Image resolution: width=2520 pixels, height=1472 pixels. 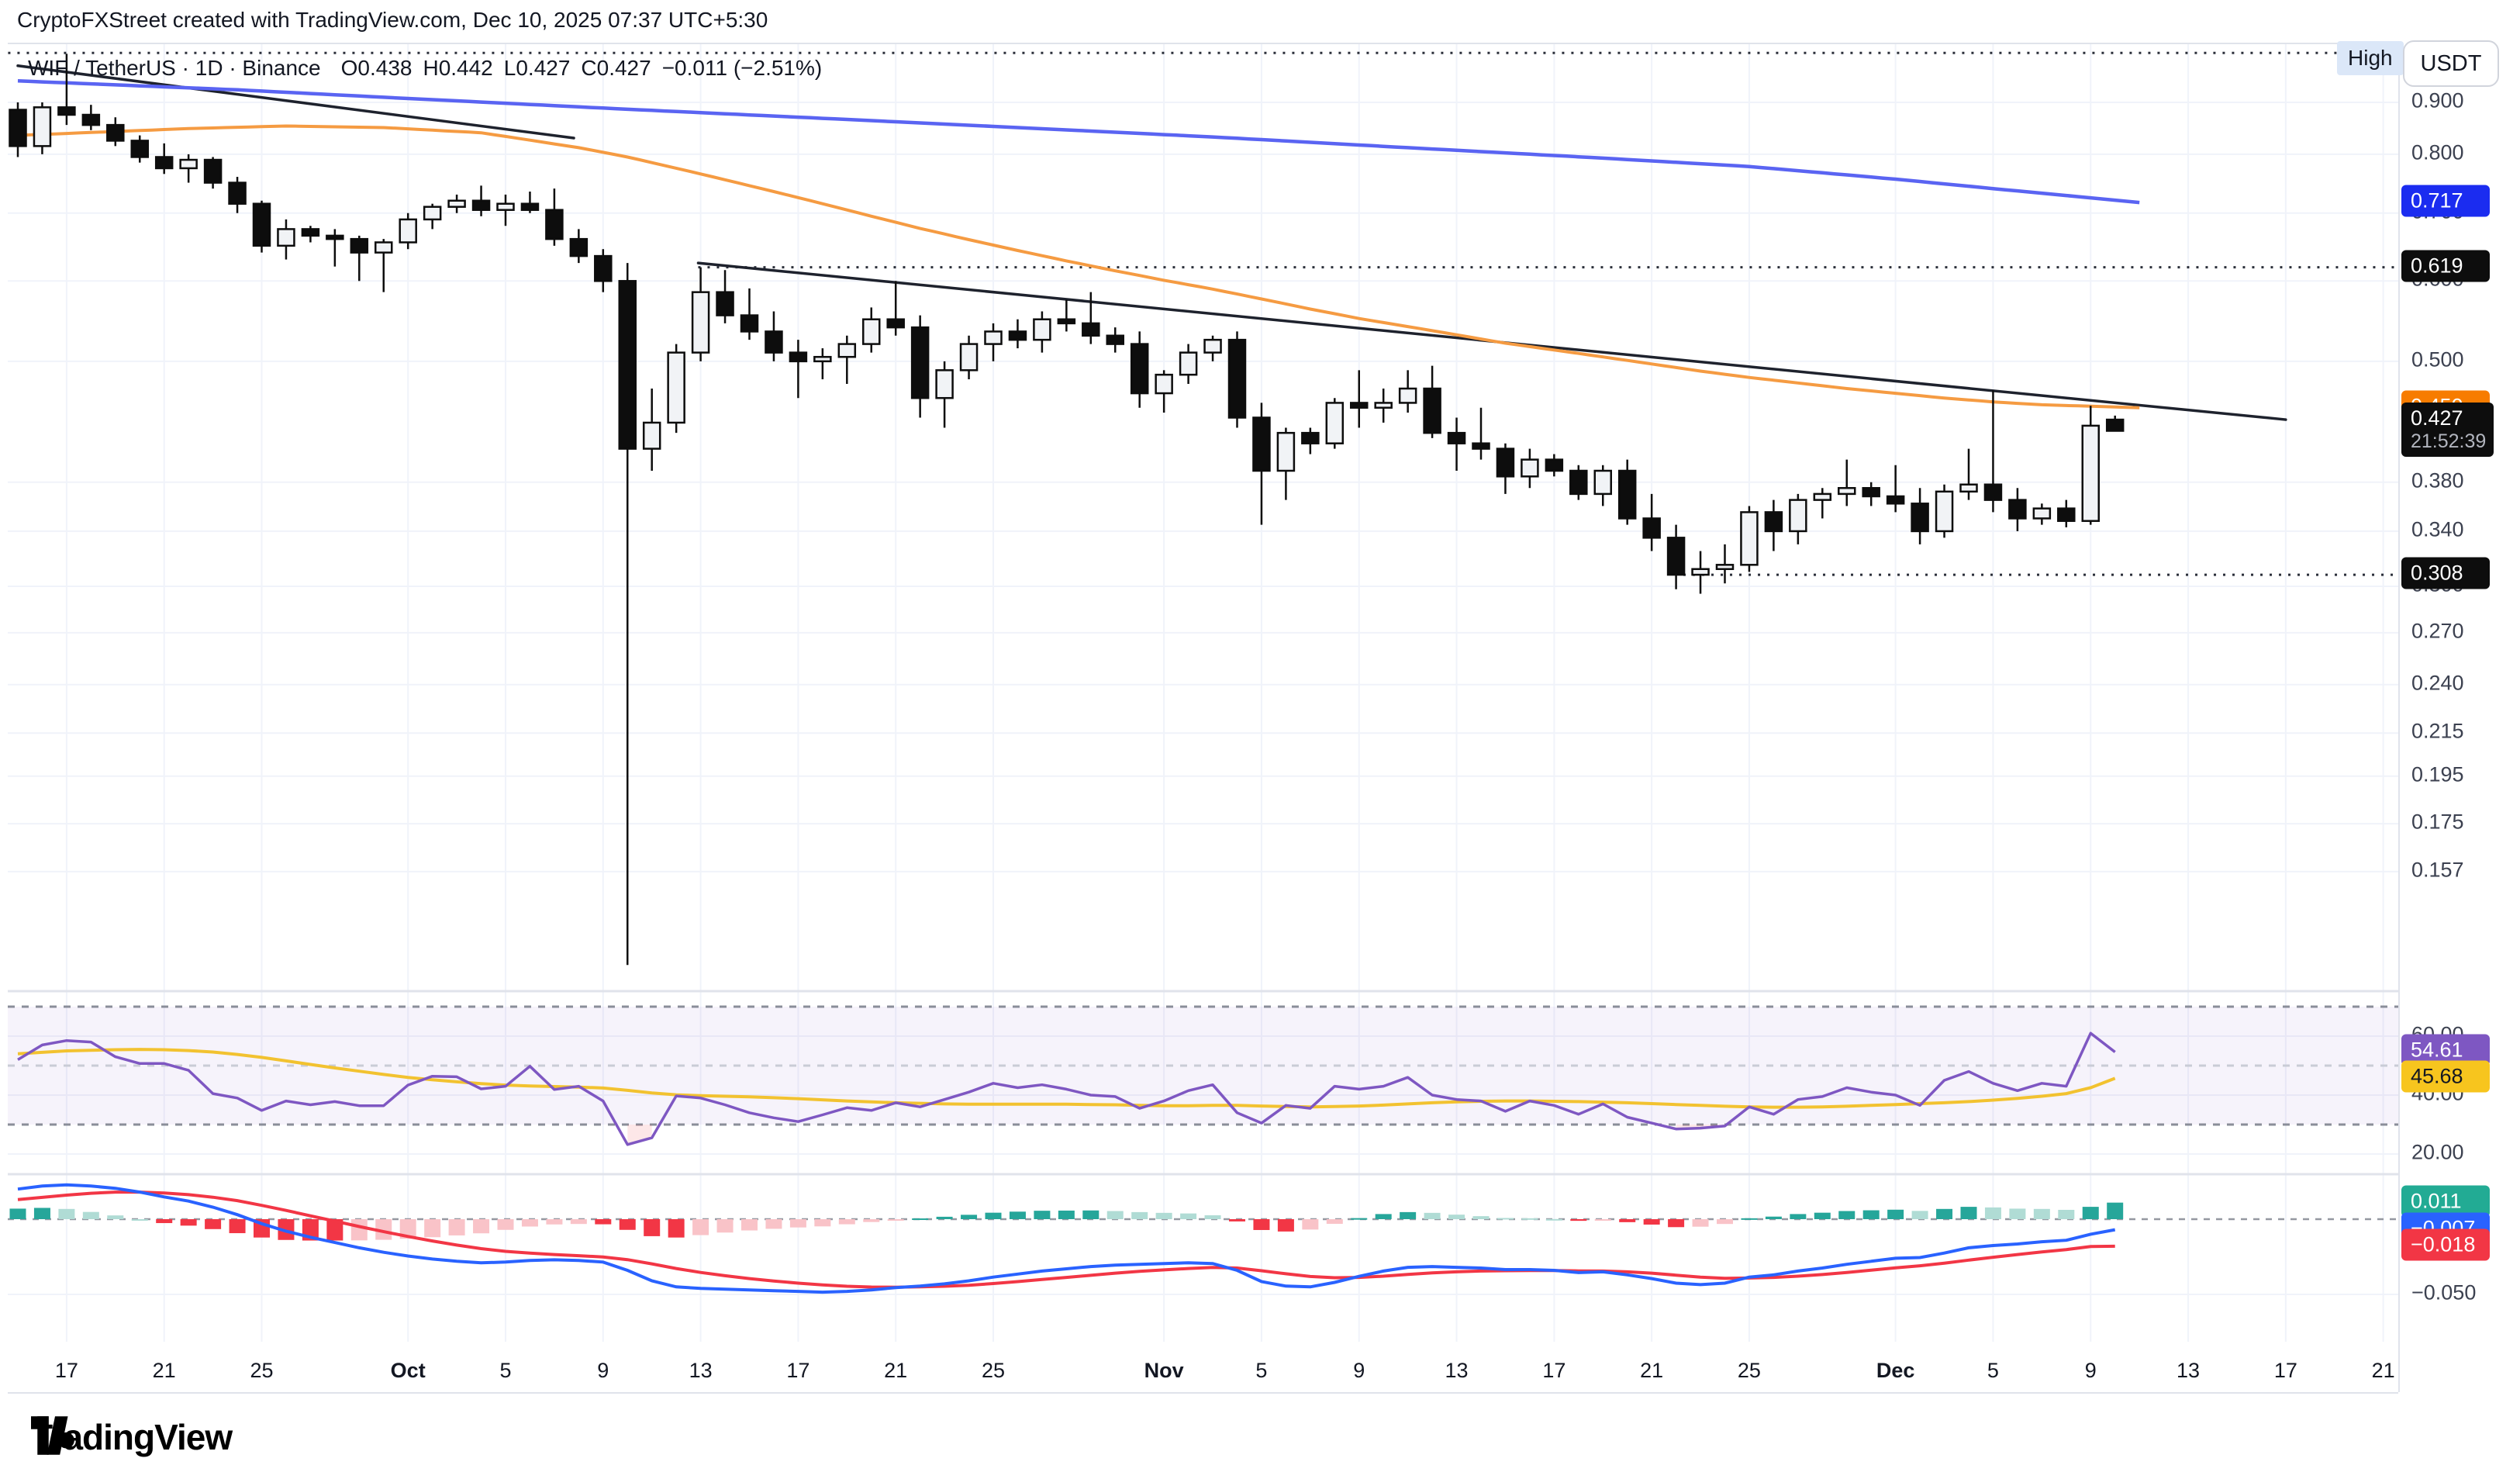 What do you see at coordinates (2445, 201) in the screenshot?
I see `ma-blue-price-label: 0.717` at bounding box center [2445, 201].